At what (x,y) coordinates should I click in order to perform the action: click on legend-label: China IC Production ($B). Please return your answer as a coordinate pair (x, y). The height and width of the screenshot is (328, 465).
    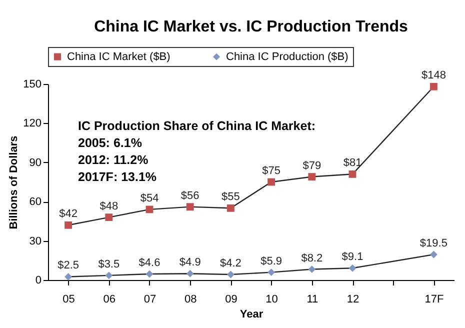
    Looking at the image, I should click on (287, 56).